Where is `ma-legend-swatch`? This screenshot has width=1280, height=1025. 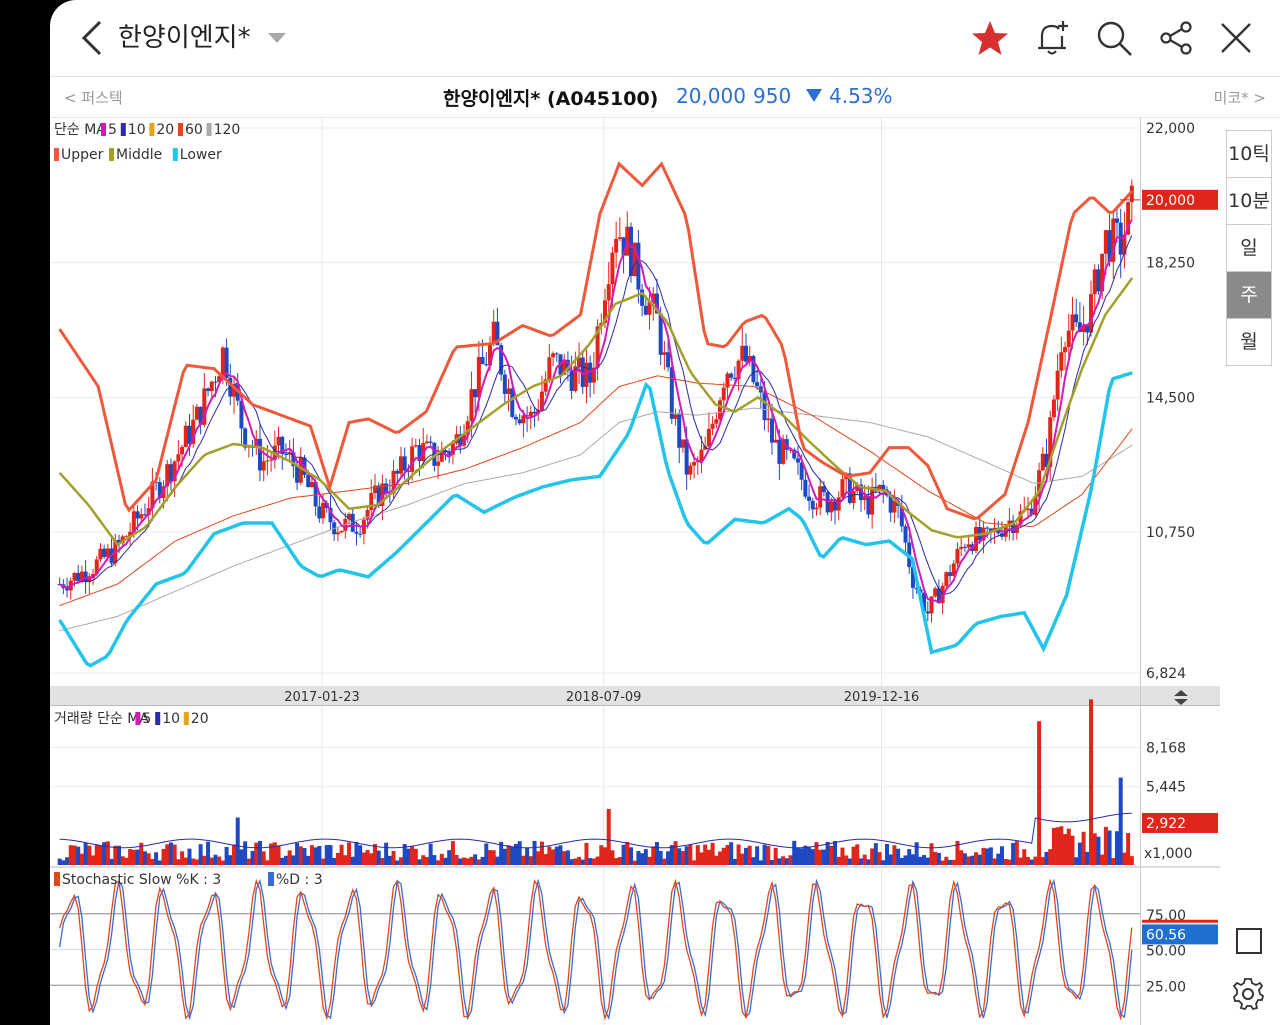 ma-legend-swatch is located at coordinates (209, 129).